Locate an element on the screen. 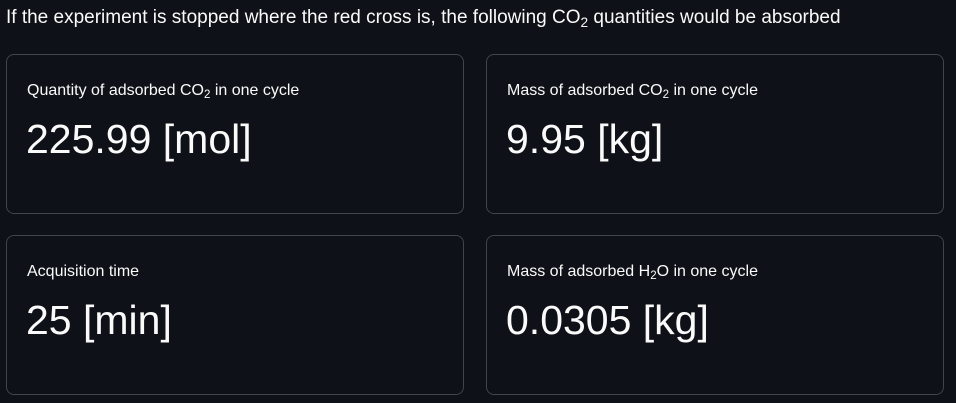 This screenshot has width=956, height=403. metric-label-start: Mass of adsorbed H is located at coordinates (579, 271).